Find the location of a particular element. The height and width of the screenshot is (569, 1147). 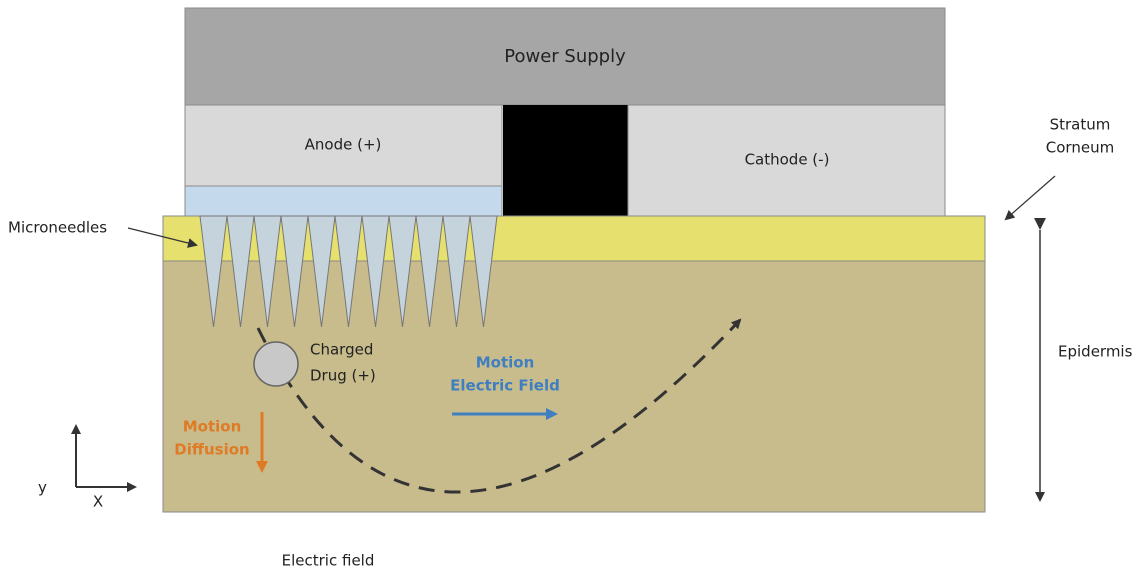

drug-reservoir is located at coordinates (343, 201).